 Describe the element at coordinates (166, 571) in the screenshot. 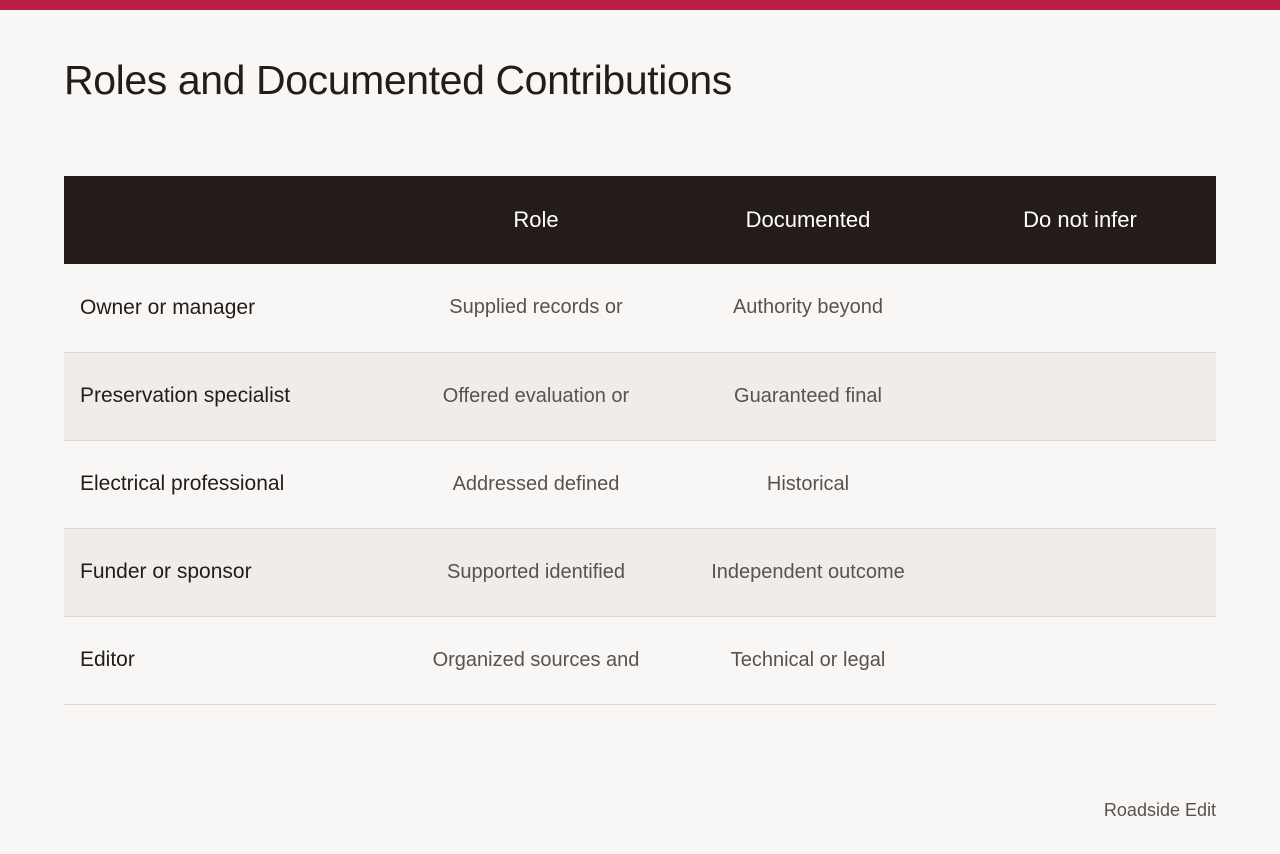

I see `row-label: Funder or sponsor` at that location.